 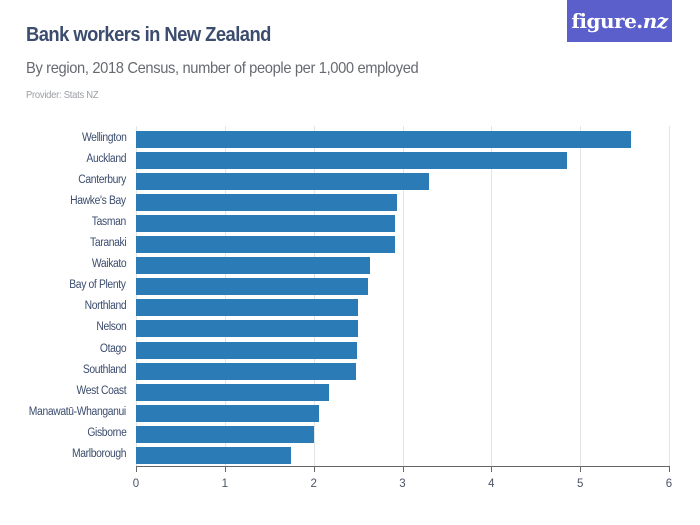 I want to click on category-label: Canterbury, so click(x=102, y=180).